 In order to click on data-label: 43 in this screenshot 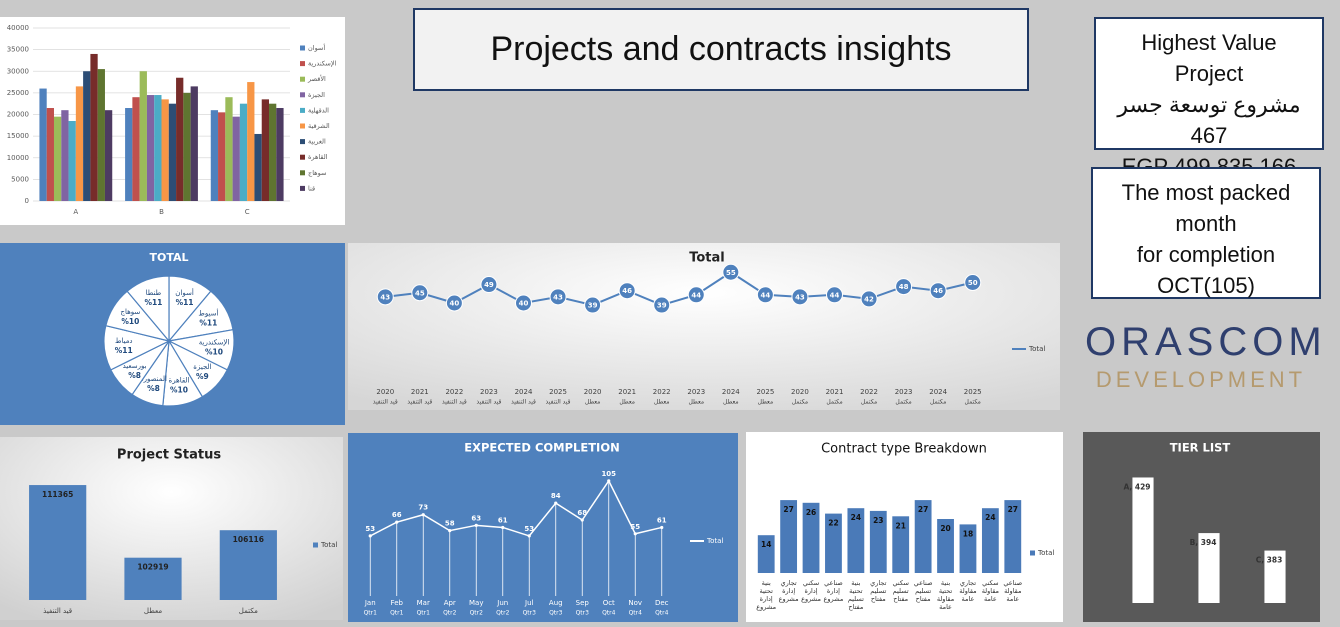, I will do `click(800, 297)`.